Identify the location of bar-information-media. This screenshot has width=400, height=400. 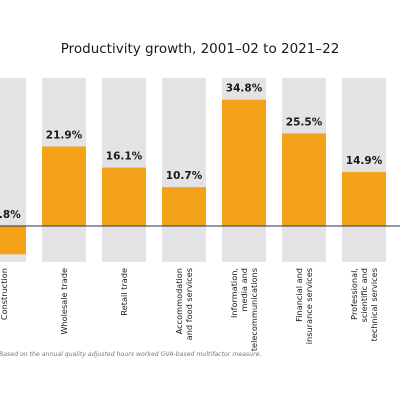
(244, 162).